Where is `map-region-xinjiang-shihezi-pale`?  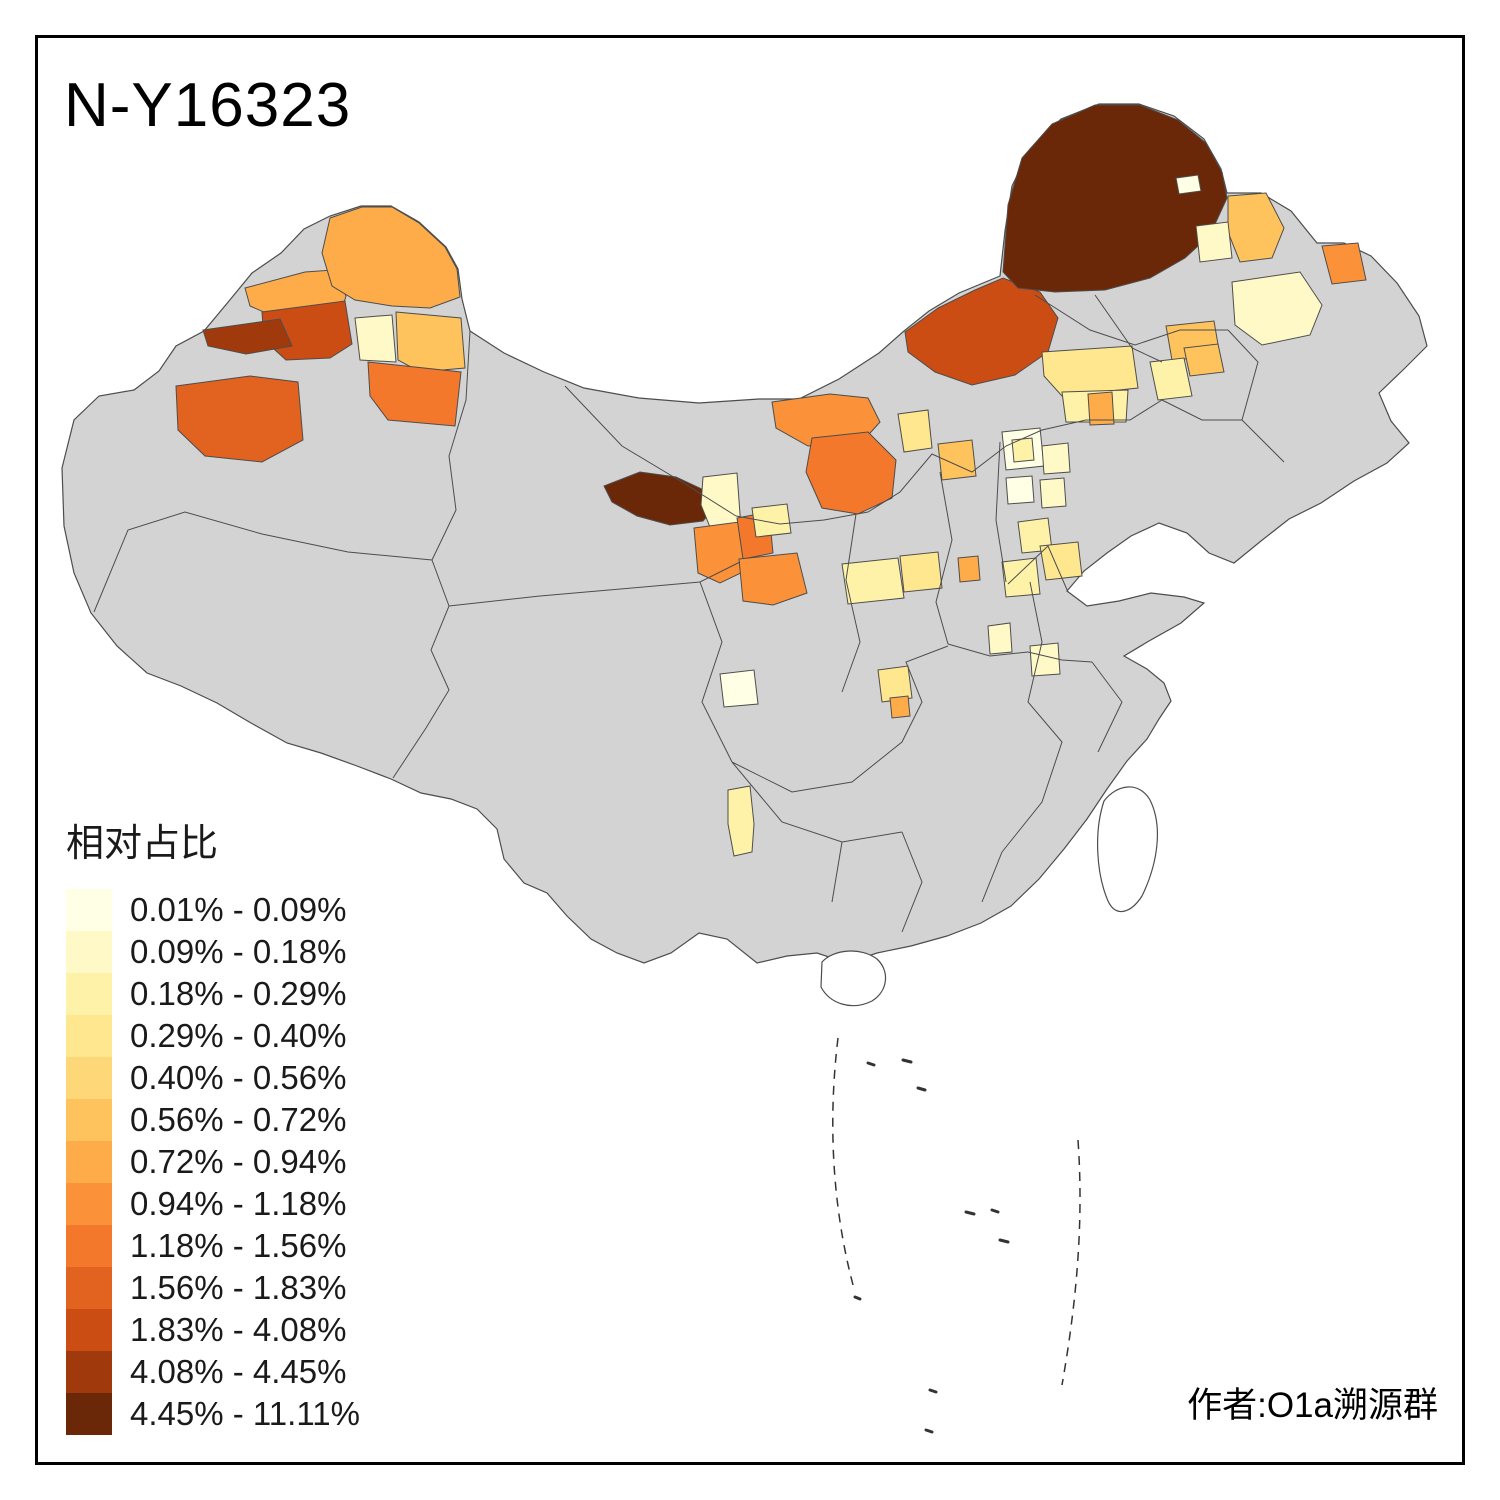 map-region-xinjiang-shihezi-pale is located at coordinates (375, 338).